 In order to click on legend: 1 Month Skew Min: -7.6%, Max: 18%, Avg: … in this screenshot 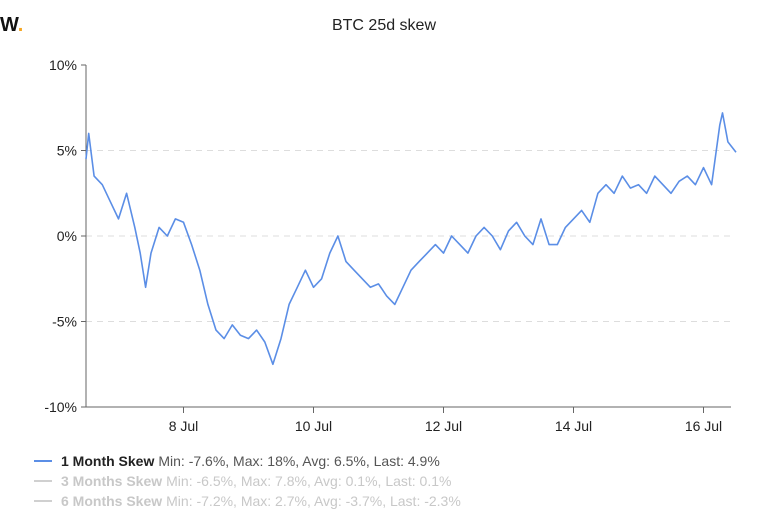, I will do `click(247, 481)`.